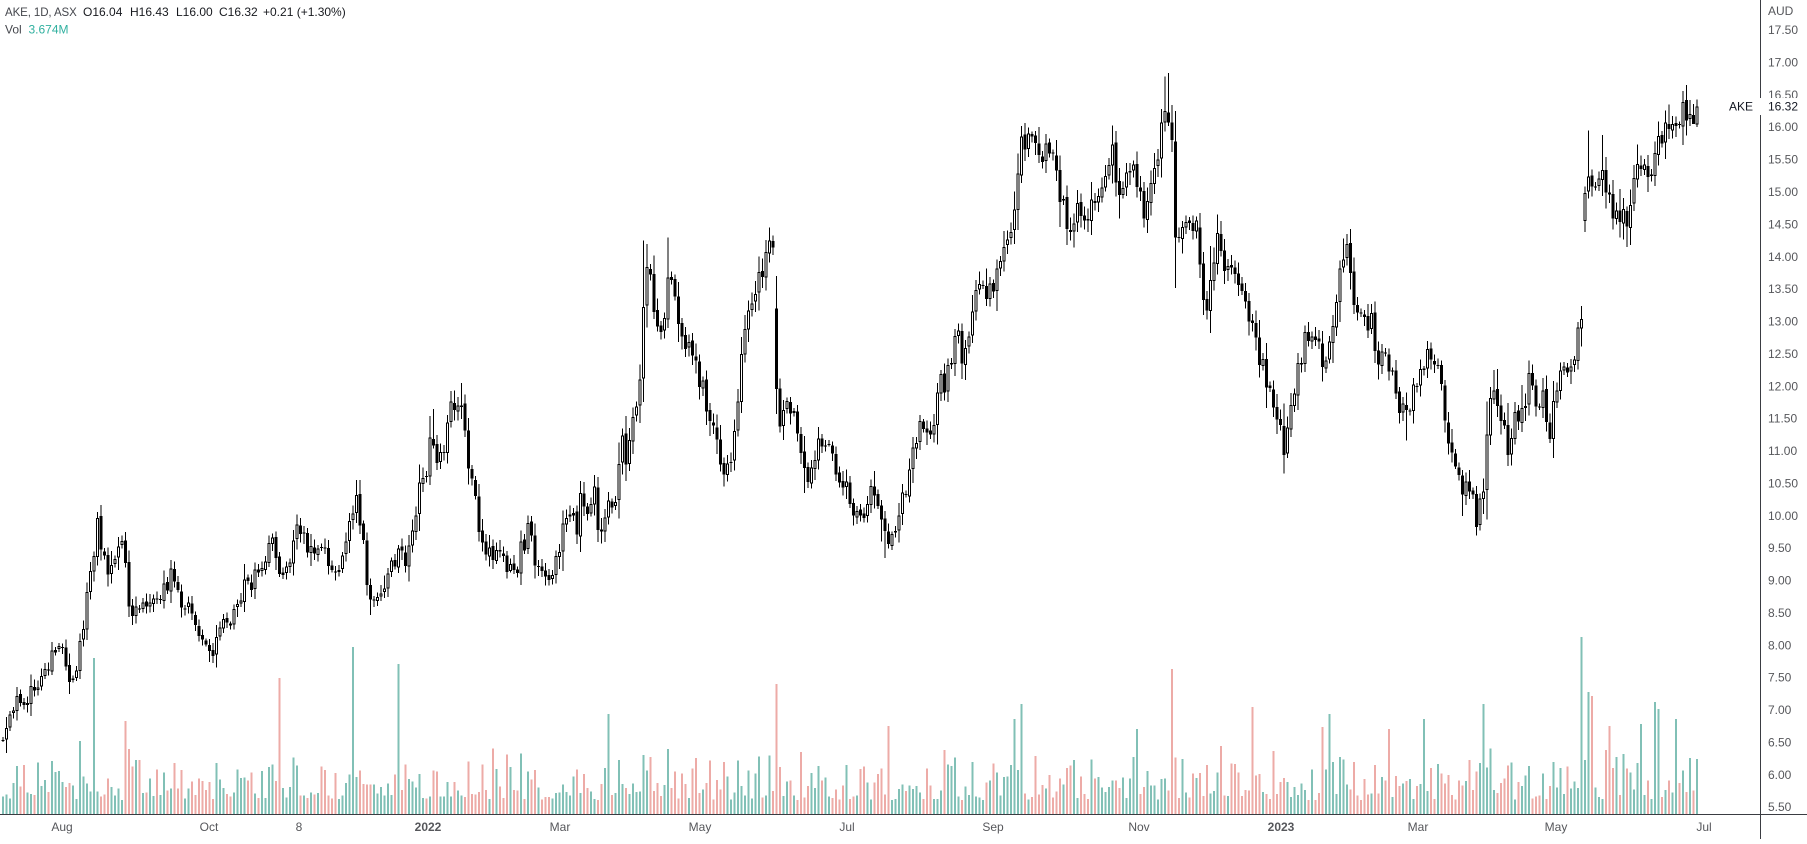  I want to click on svg-text: AKE, so click(1741, 107).